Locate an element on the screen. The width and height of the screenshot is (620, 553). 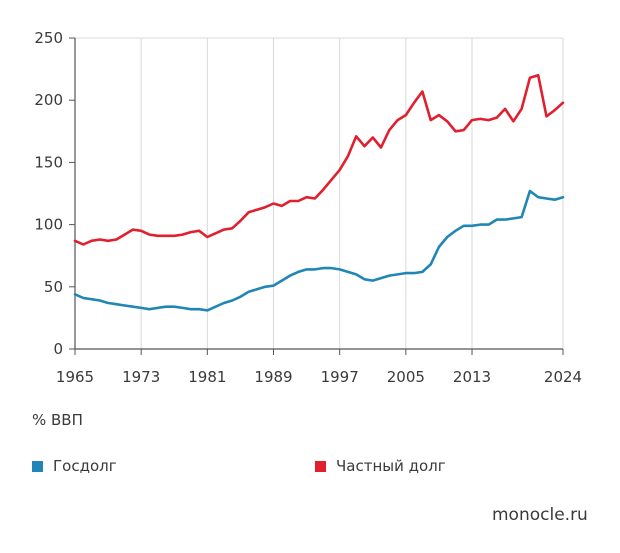
x-tick-label-1989: 1989 is located at coordinates (273, 377).